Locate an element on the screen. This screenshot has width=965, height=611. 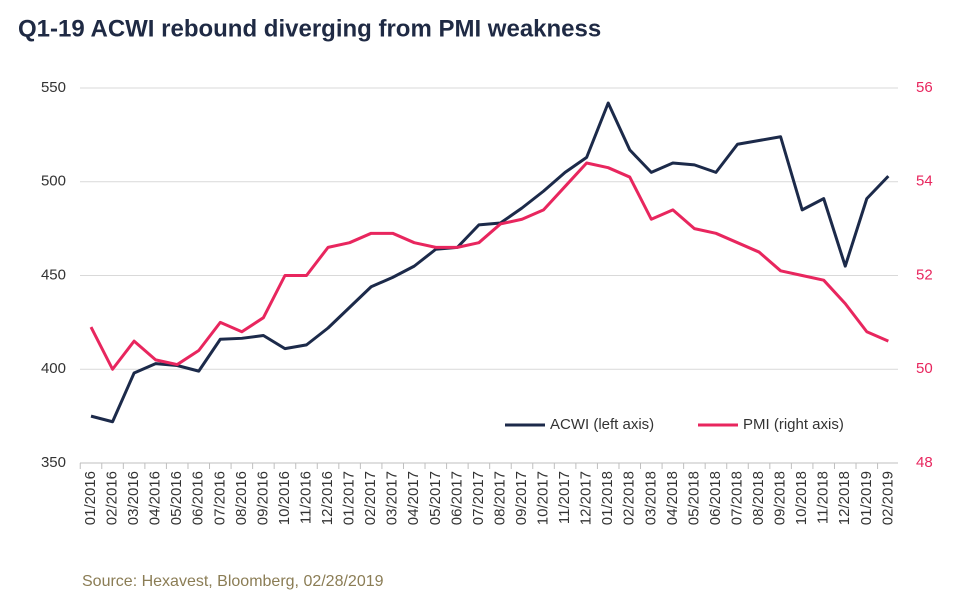
x-tick-label: 11/2018 is located at coordinates (823, 497).